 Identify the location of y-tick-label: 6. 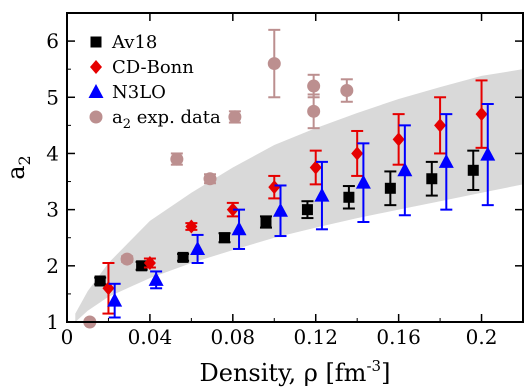
(52, 41).